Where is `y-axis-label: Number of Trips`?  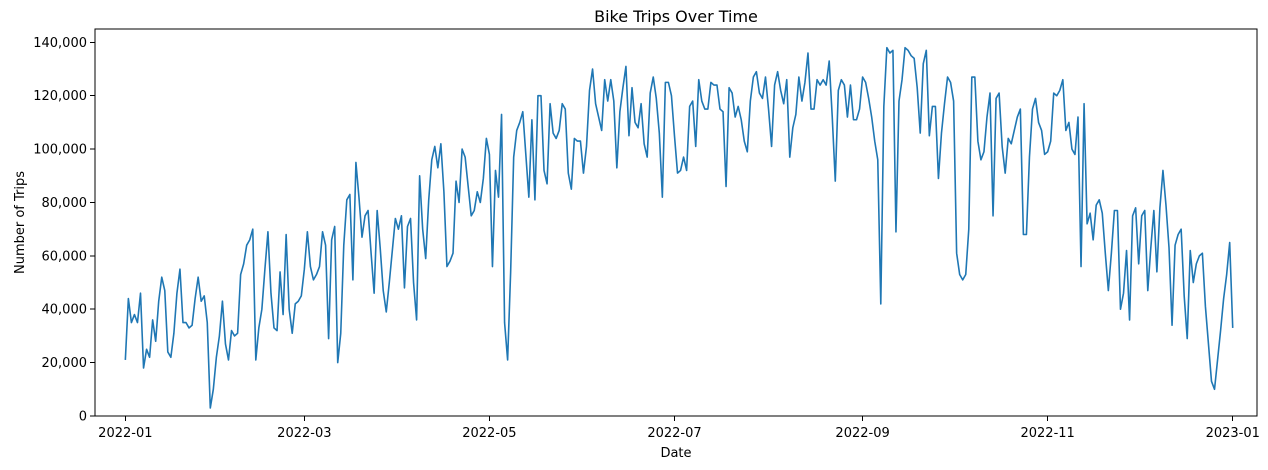 y-axis-label: Number of Trips is located at coordinates (20, 222).